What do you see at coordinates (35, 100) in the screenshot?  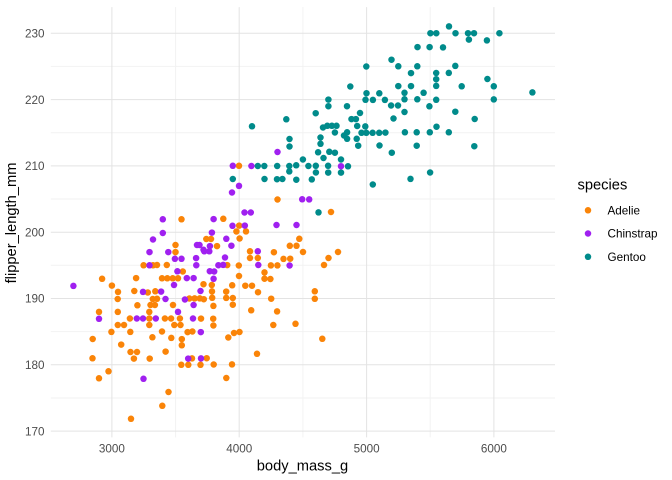 I see `svg-text: 220` at bounding box center [35, 100].